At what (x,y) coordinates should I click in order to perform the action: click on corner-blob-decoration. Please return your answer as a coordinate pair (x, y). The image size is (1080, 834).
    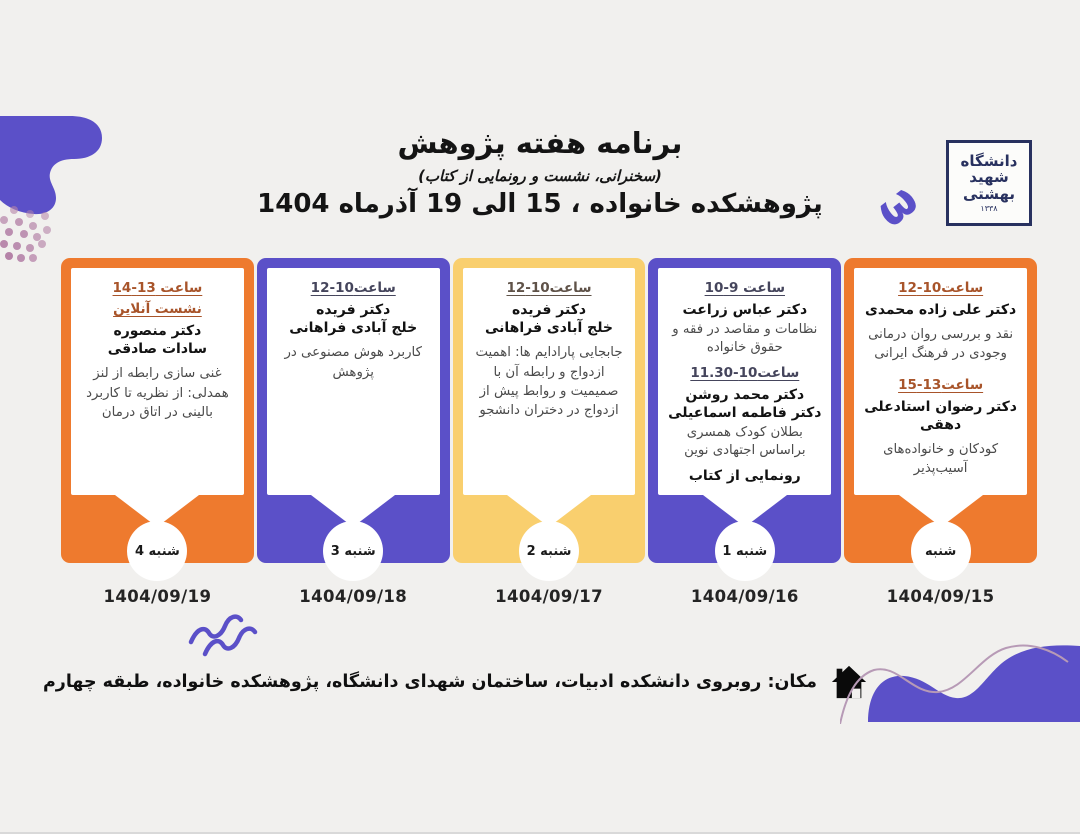
    Looking at the image, I should click on (51, 165).